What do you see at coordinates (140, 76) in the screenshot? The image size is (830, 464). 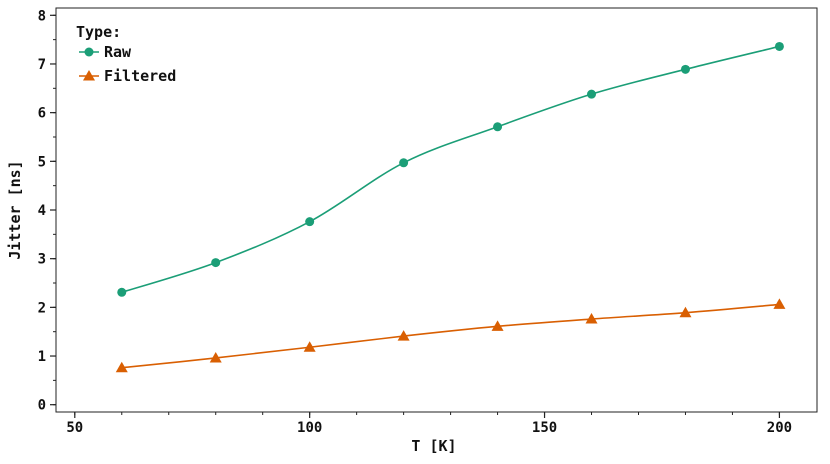 I see `legend-label-filtered: Filtered` at bounding box center [140, 76].